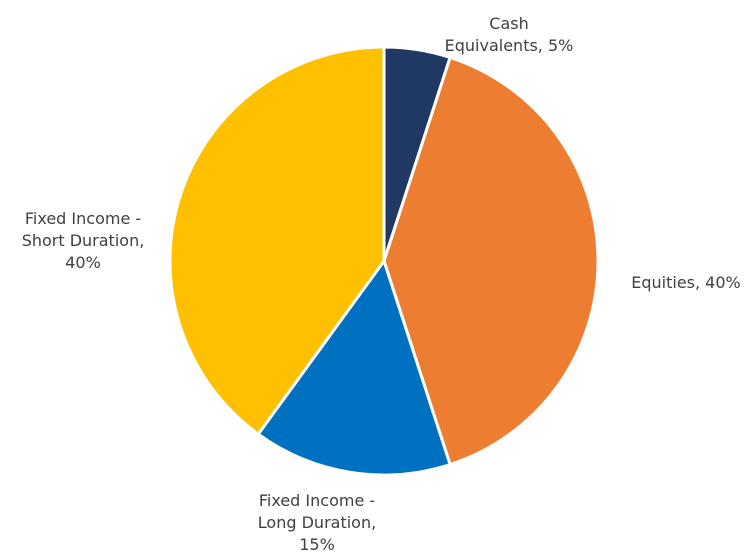  I want to click on slice-label-line: Cash, so click(508, 23).